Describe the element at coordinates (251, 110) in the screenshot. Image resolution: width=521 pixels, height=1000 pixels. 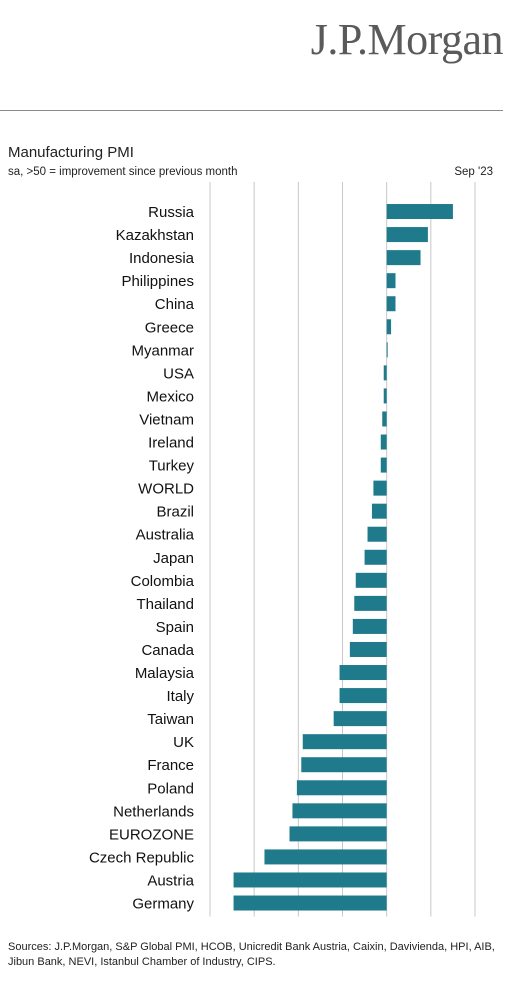
I see `header-divider` at that location.